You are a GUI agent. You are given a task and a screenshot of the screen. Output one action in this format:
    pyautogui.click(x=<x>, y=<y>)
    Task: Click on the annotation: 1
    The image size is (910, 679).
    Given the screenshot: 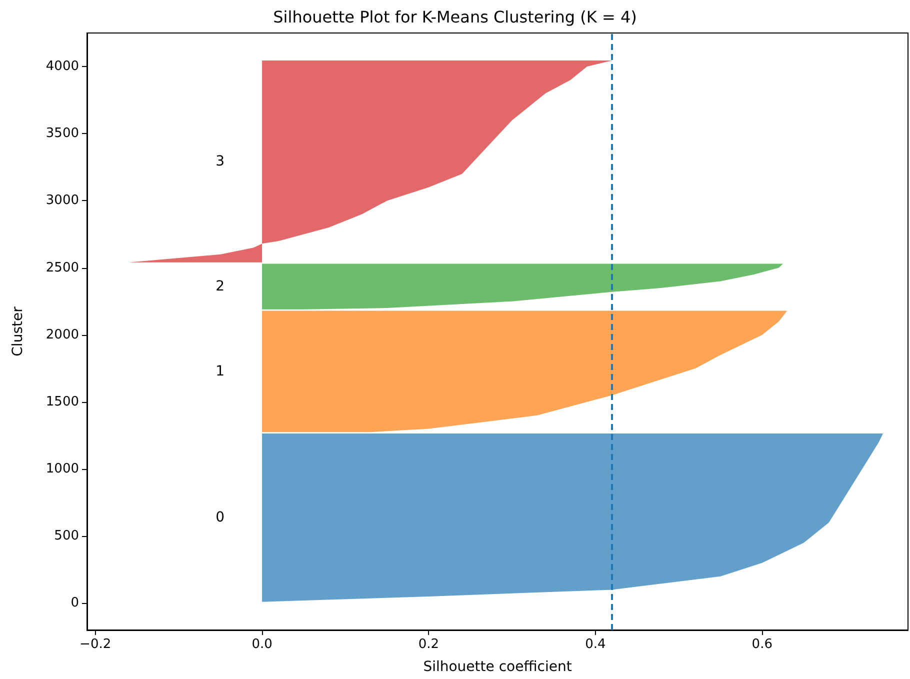 What is the action you would take?
    pyautogui.click(x=220, y=371)
    